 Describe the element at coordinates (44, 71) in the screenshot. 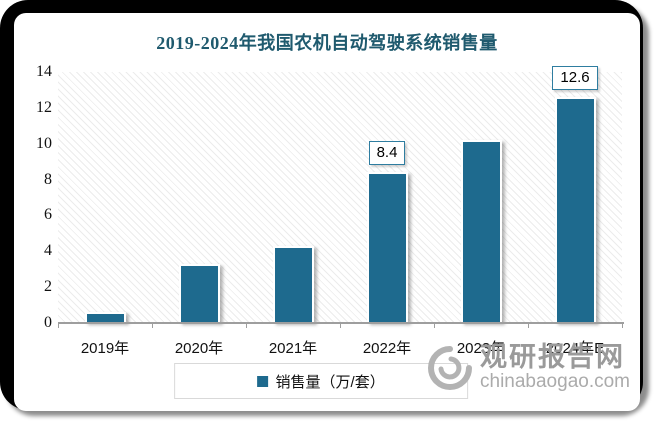

I see `y-tick-label: 14` at that location.